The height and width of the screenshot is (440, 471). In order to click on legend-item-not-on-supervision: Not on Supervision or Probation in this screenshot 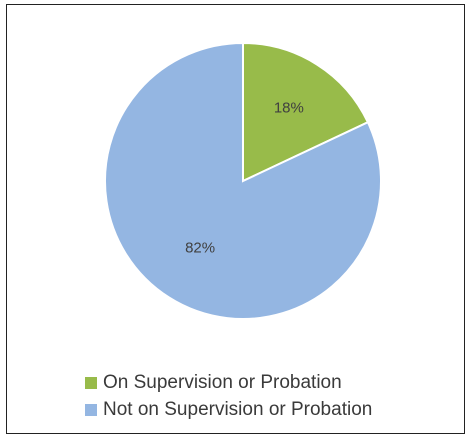, I will do `click(228, 409)`.